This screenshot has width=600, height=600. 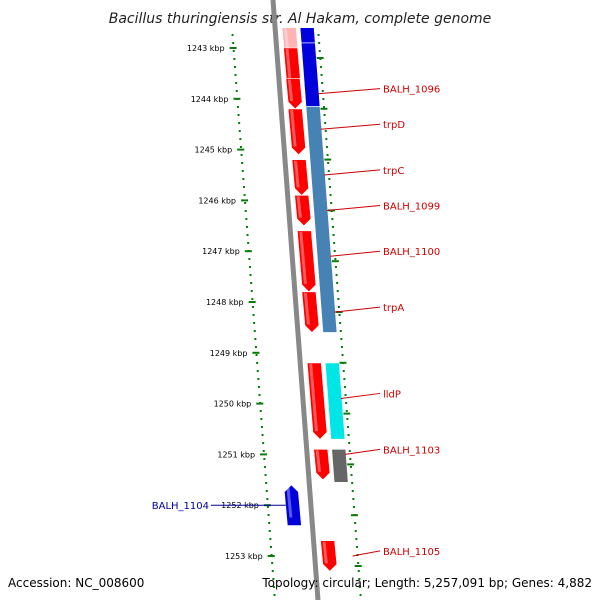 I want to click on accession-text: Accession: NC_008600, so click(x=76, y=583).